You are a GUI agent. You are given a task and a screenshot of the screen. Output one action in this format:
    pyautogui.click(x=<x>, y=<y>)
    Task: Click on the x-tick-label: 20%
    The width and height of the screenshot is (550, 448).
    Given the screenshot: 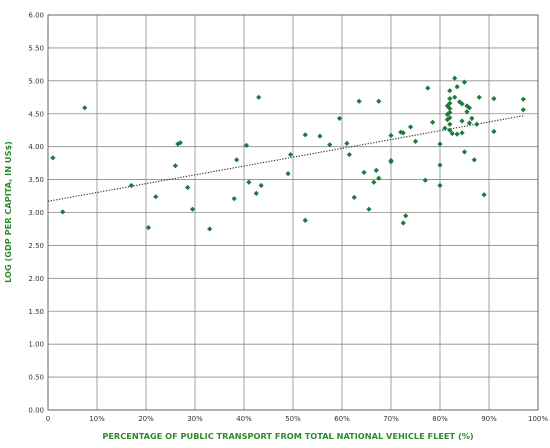 What is the action you would take?
    pyautogui.click(x=146, y=419)
    